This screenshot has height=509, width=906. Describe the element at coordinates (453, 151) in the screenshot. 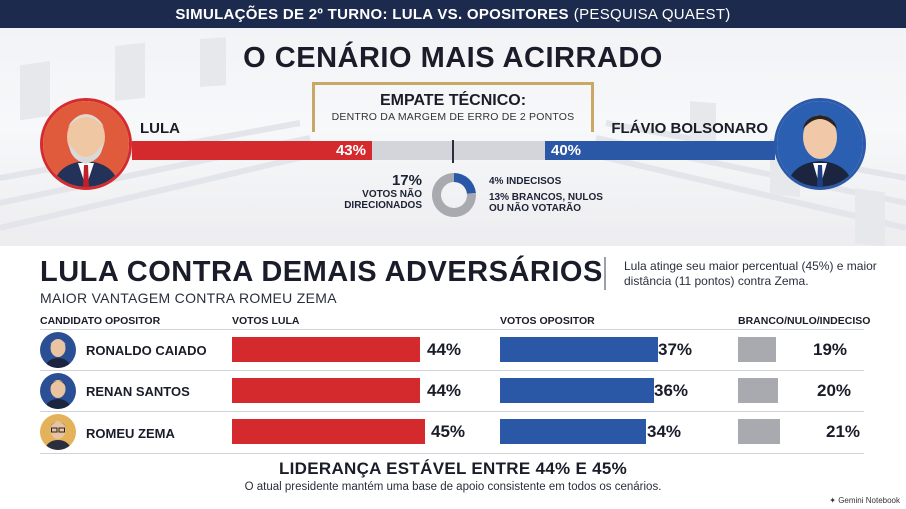

I see `midpoint-marker` at that location.